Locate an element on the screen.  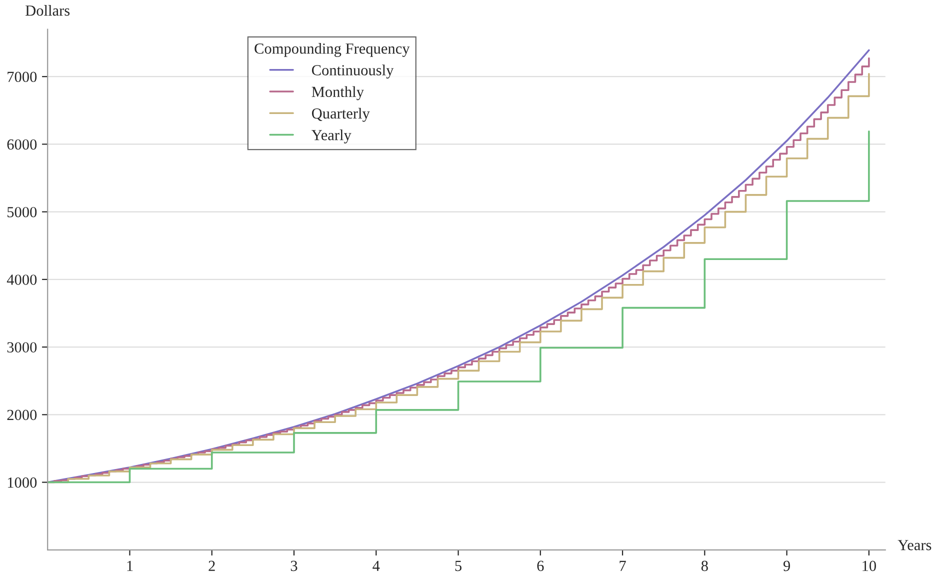
y-tick-label: 3000 is located at coordinates (22, 347).